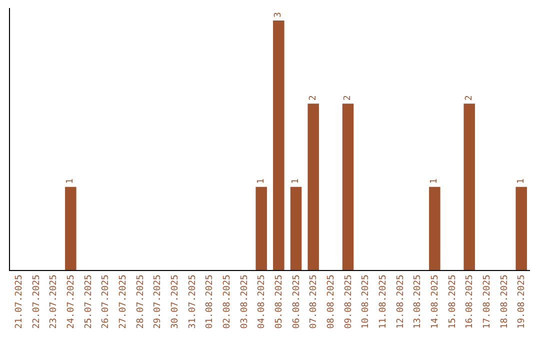 This screenshot has height=340, width=540. What do you see at coordinates (401, 301) in the screenshot?
I see `x-tick-label: 12.08.2025` at bounding box center [401, 301].